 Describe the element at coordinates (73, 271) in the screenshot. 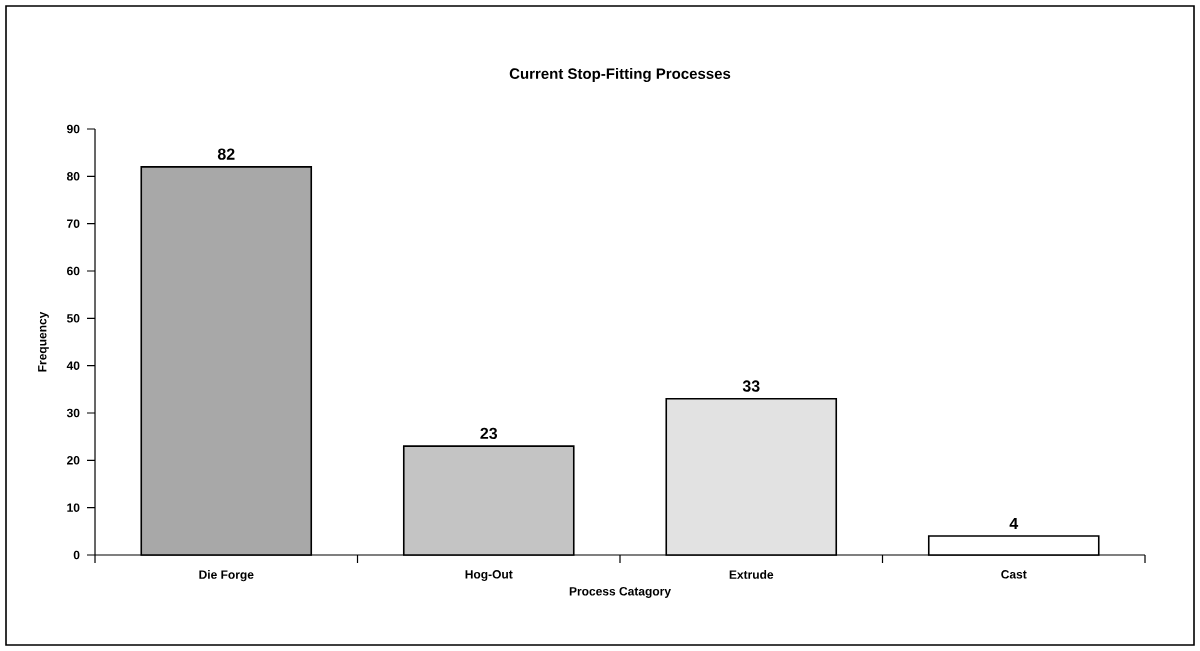

I see `y-tick-label: 60` at that location.